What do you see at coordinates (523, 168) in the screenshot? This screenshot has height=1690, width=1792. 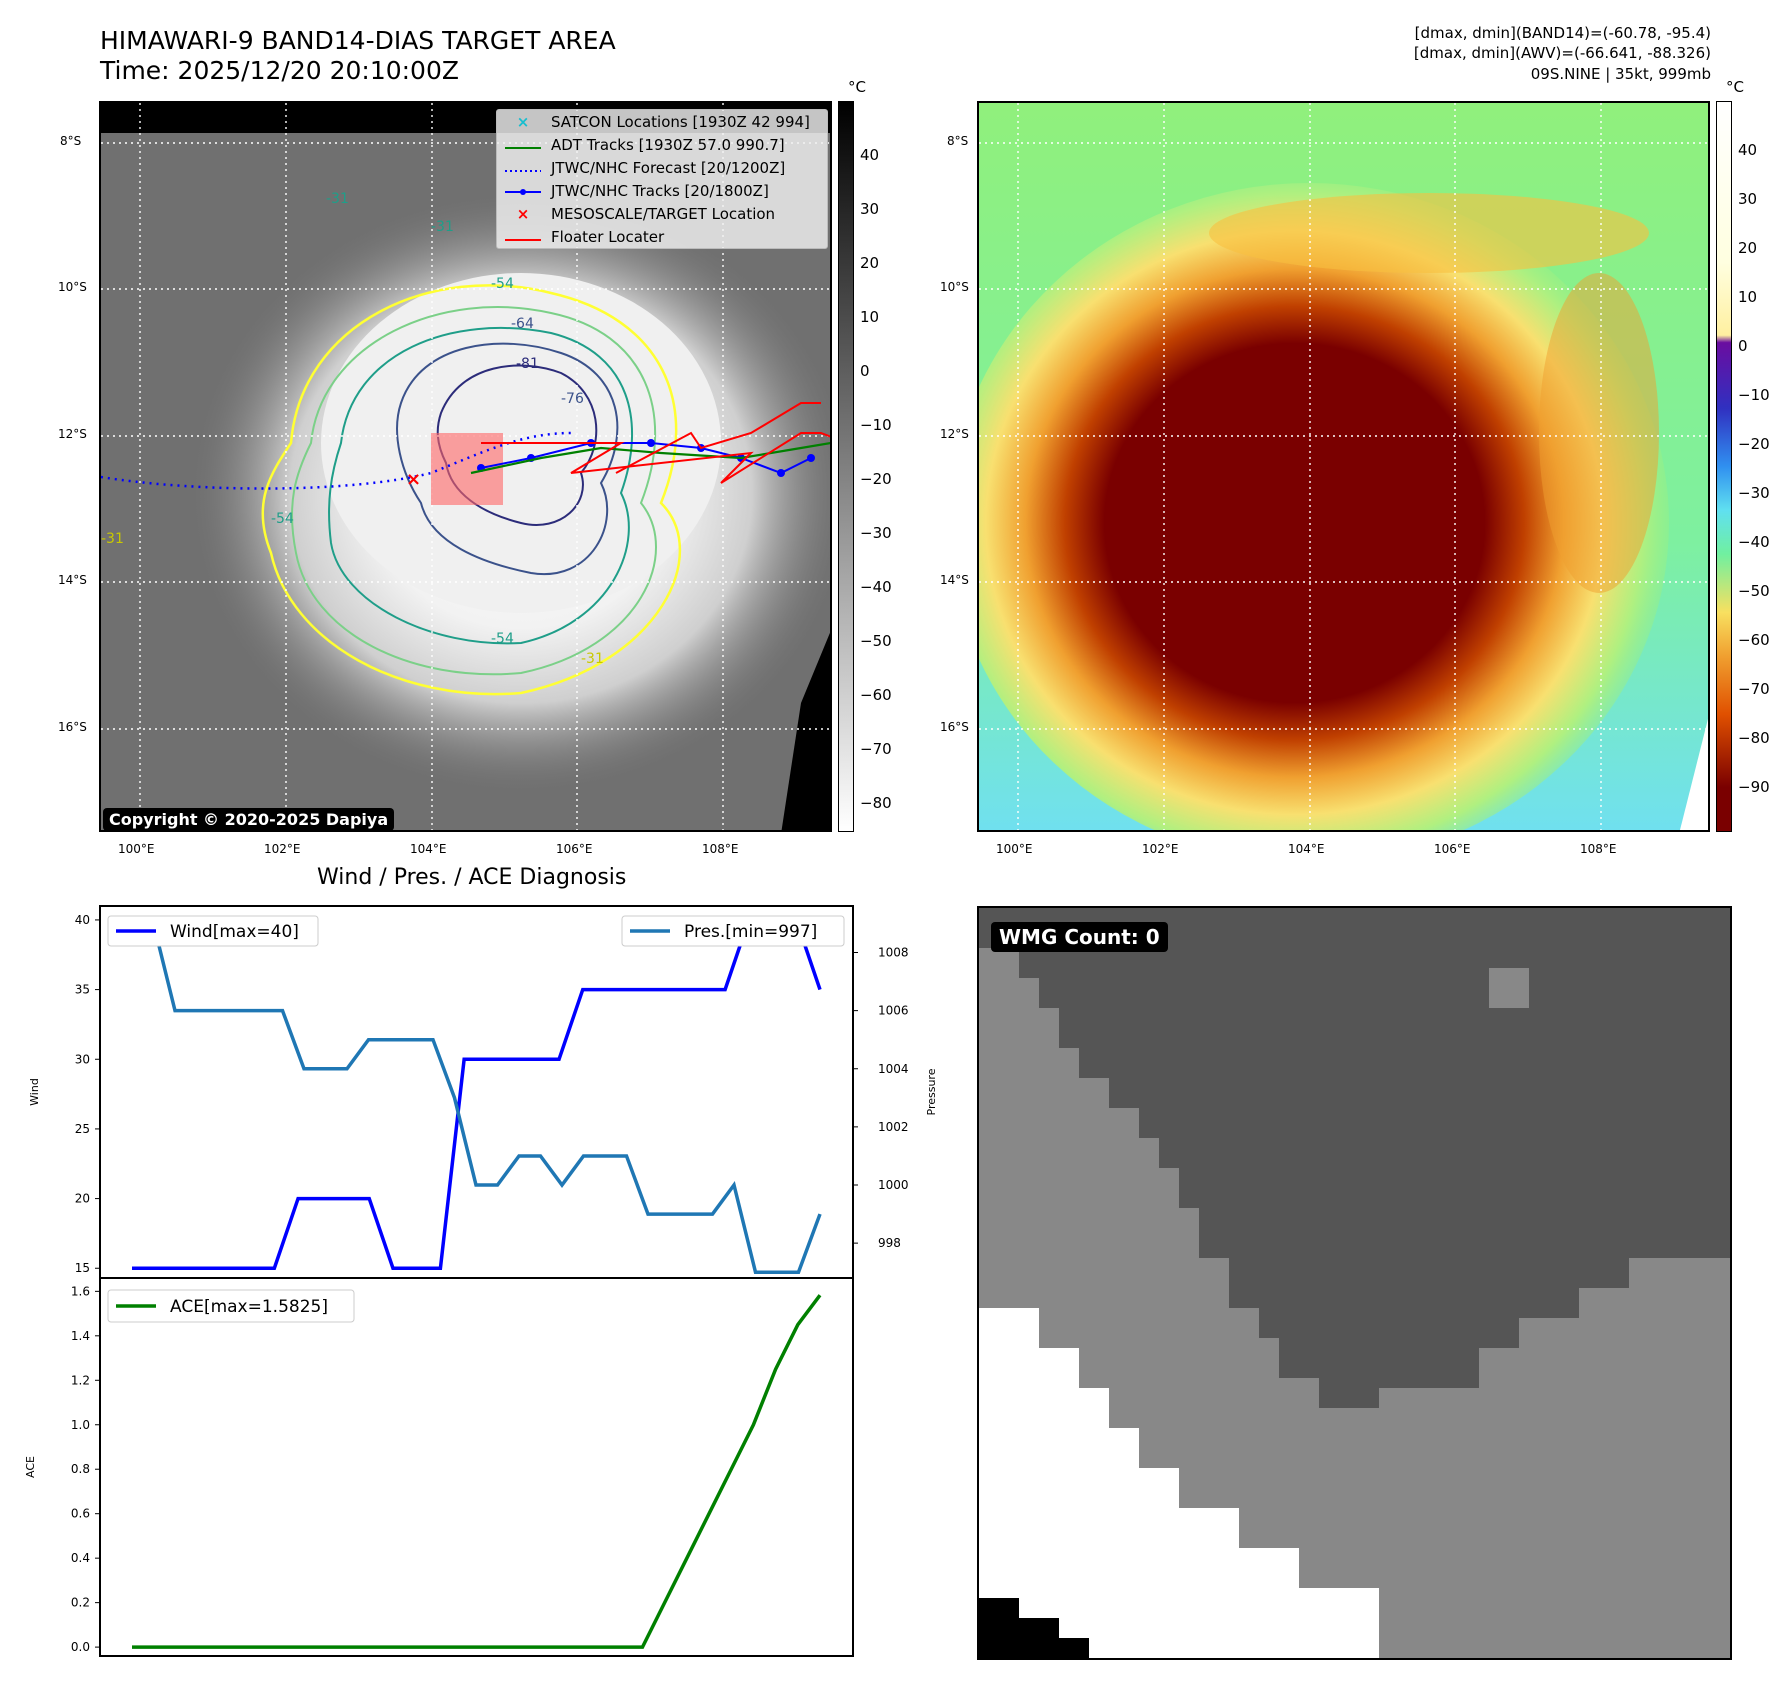 I see `dotted-line-icon` at bounding box center [523, 168].